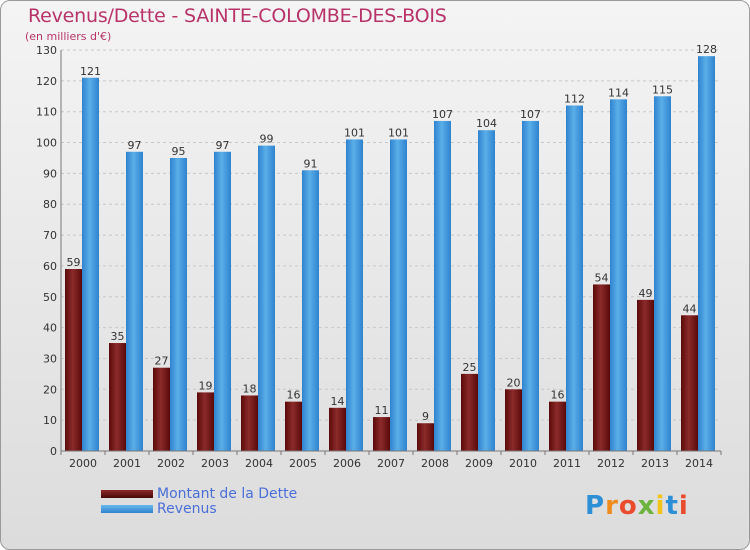 The image size is (750, 550). Describe the element at coordinates (637, 506) in the screenshot. I see `proxiti-logo: Proxiti` at that location.